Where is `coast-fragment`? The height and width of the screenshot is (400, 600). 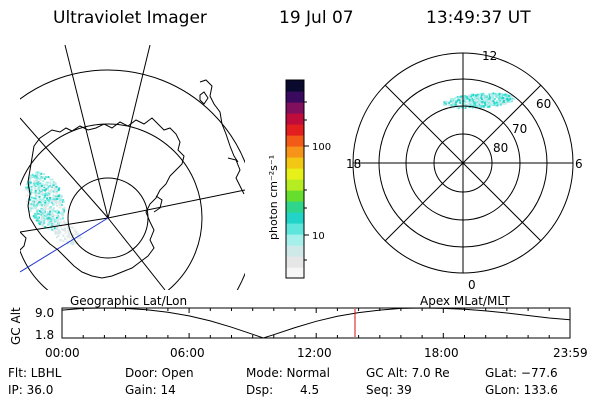 coast-fragment is located at coordinates (158, 204).